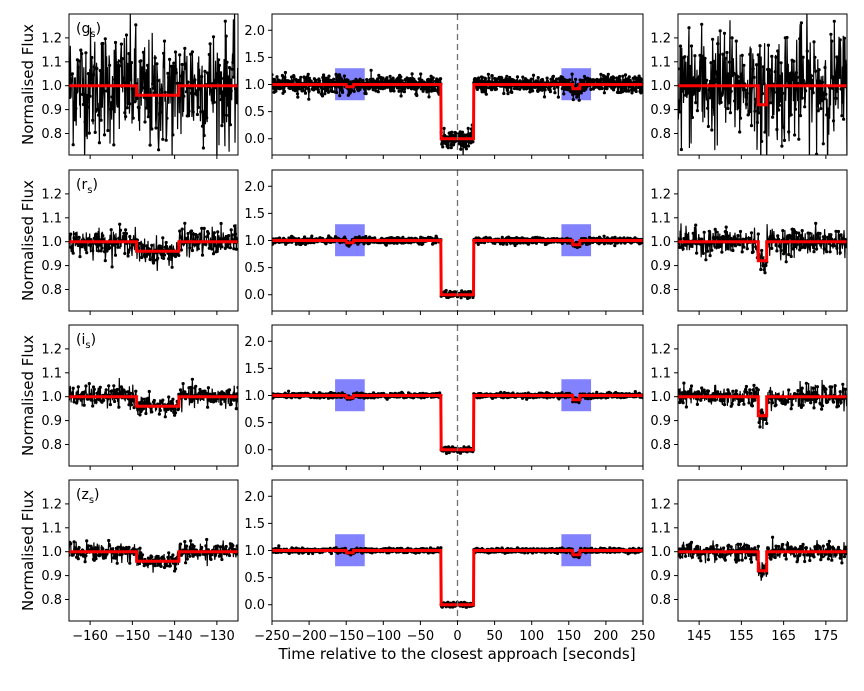 The height and width of the screenshot is (691, 864). Describe the element at coordinates (383, 636) in the screenshot. I see `x-tick-label: −100` at that location.